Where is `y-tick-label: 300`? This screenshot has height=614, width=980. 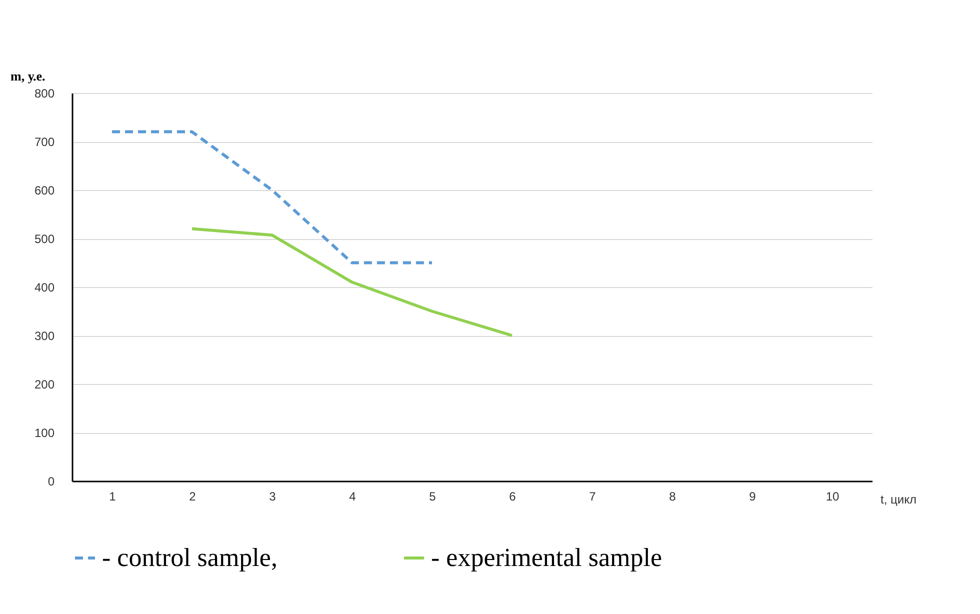 y-tick-label: 300 is located at coordinates (44, 336).